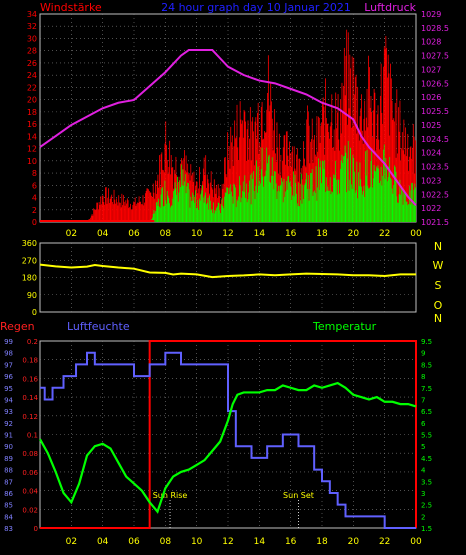 This screenshot has width=466, height=555. I want to click on rain-tick-label: 0.02, so click(30, 510).